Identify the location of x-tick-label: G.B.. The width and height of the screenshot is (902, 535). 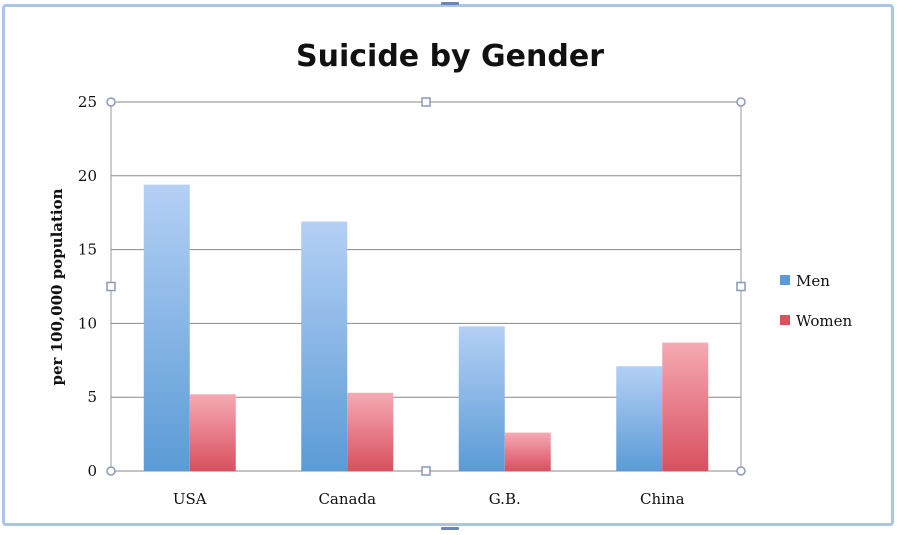
(505, 499).